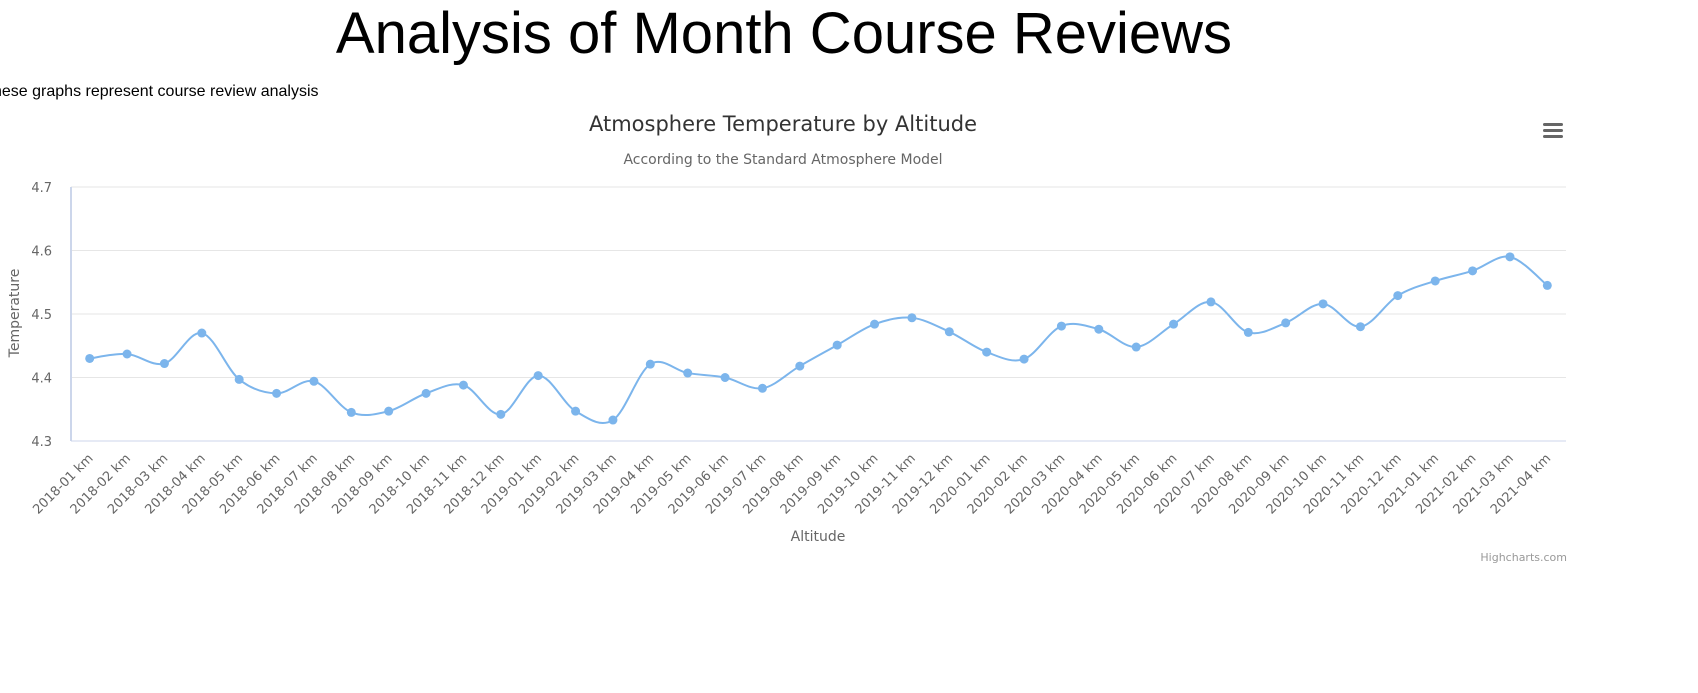  What do you see at coordinates (314, 381) in the screenshot?
I see `data-point-2018-07-km` at bounding box center [314, 381].